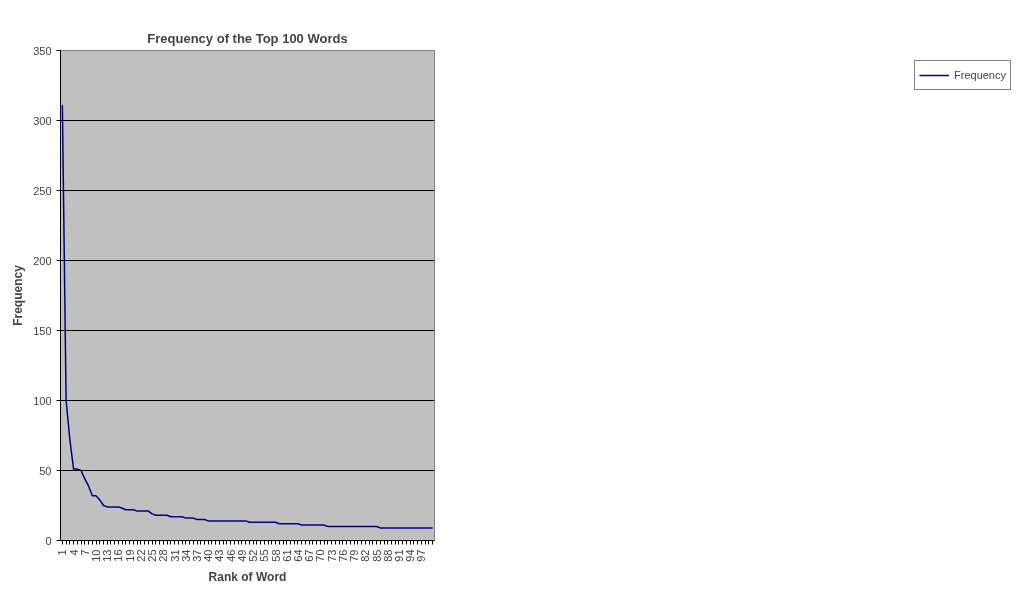  I want to click on x-tick-label: 7, so click(84, 552).